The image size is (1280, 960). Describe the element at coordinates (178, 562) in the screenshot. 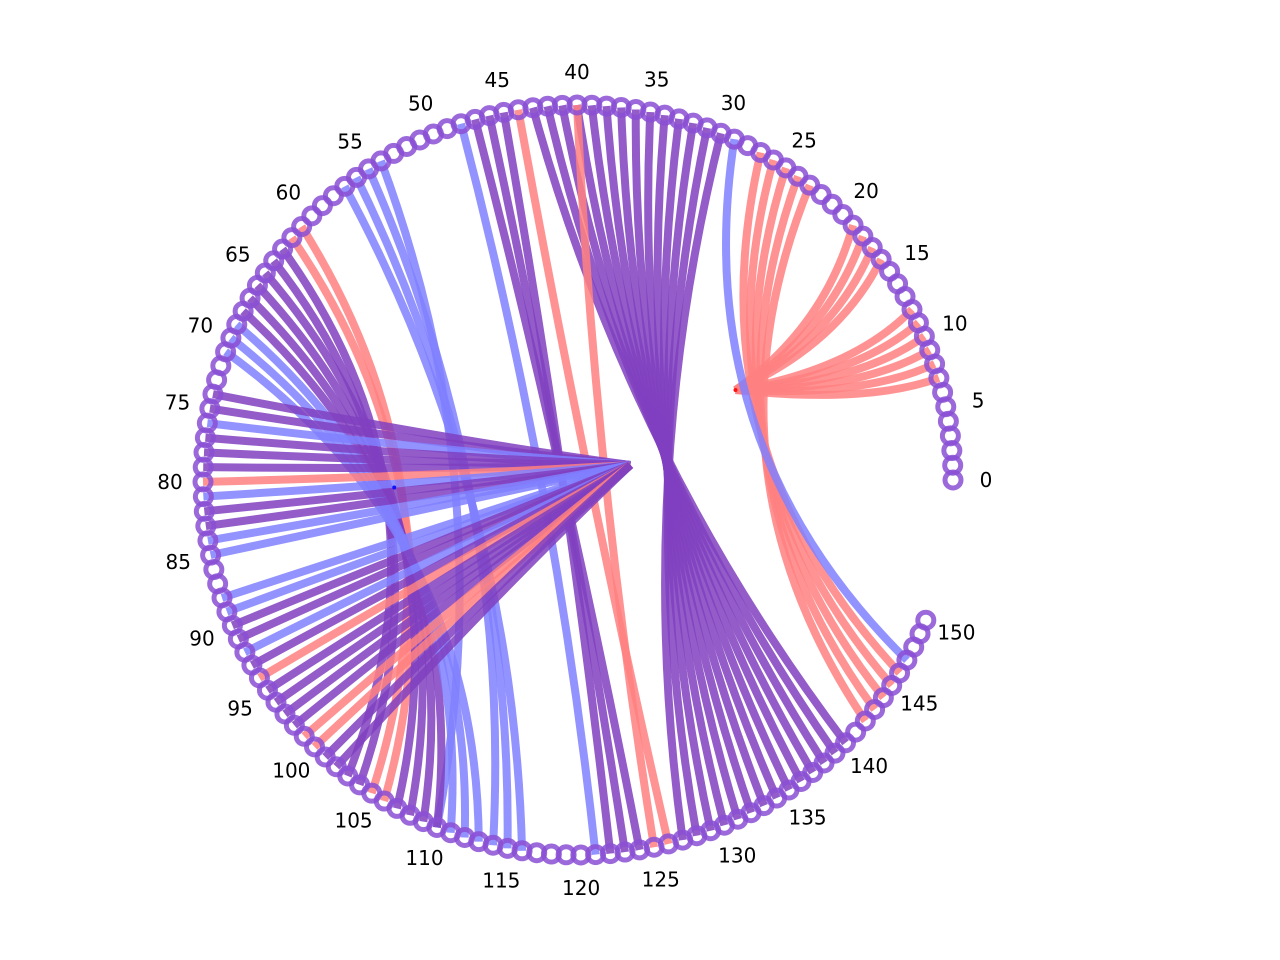

I see `tick-label: 85` at that location.